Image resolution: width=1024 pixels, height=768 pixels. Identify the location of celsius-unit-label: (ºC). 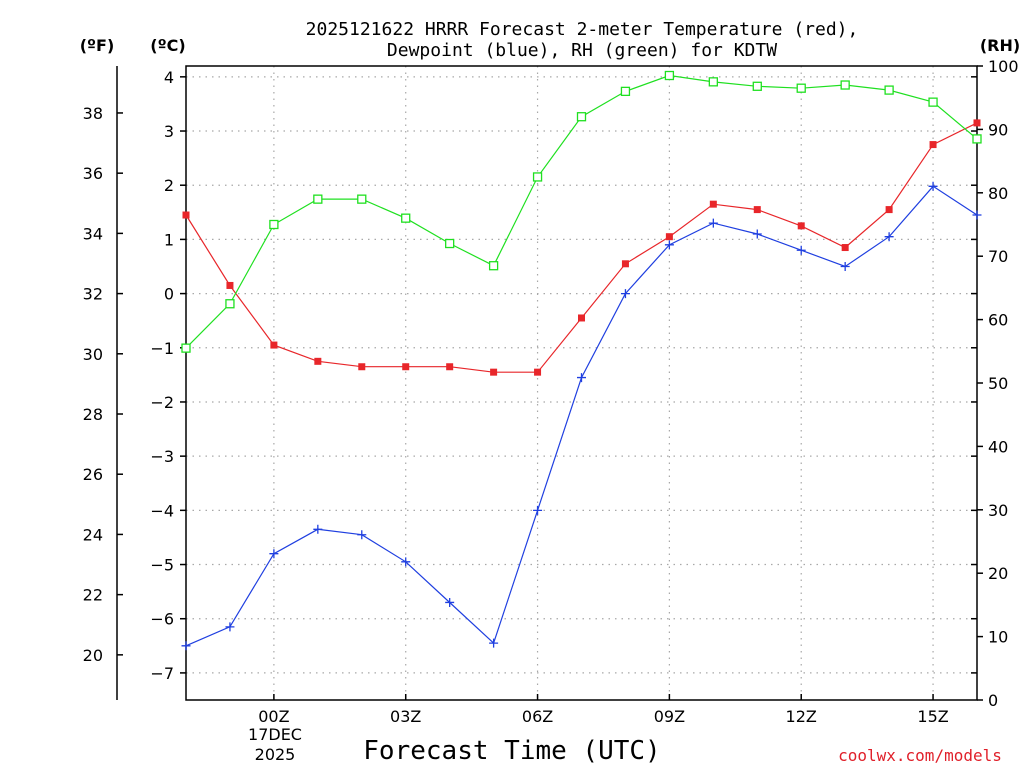
(167, 45).